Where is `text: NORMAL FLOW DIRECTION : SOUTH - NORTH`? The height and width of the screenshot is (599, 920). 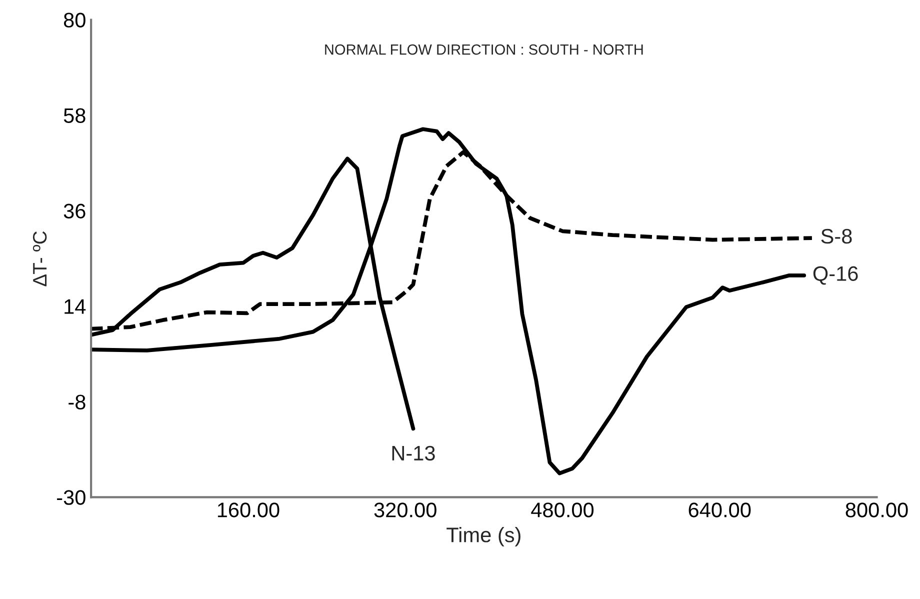
text: NORMAL FLOW DIRECTION : SOUTH - NORTH is located at coordinates (484, 49).